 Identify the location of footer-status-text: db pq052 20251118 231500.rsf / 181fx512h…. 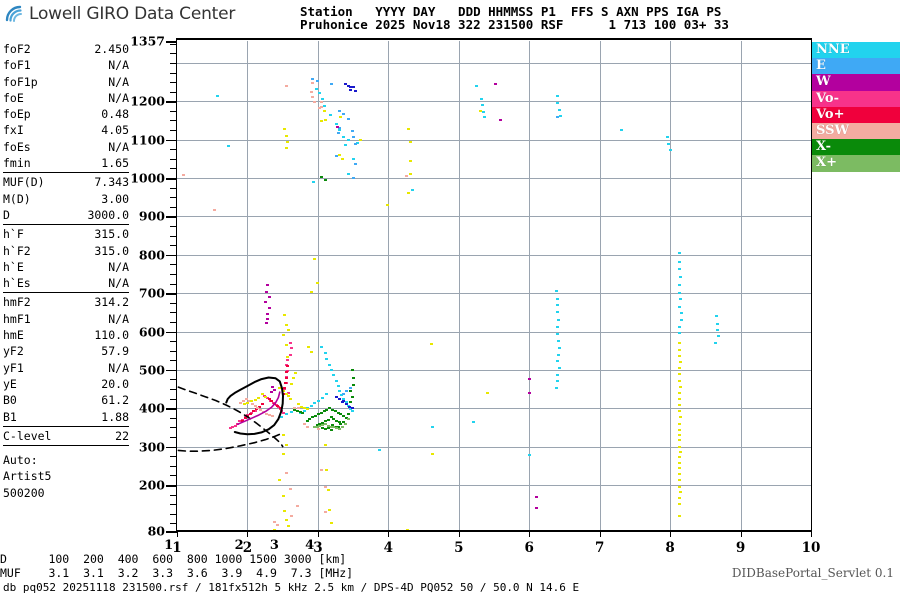
(291, 587).